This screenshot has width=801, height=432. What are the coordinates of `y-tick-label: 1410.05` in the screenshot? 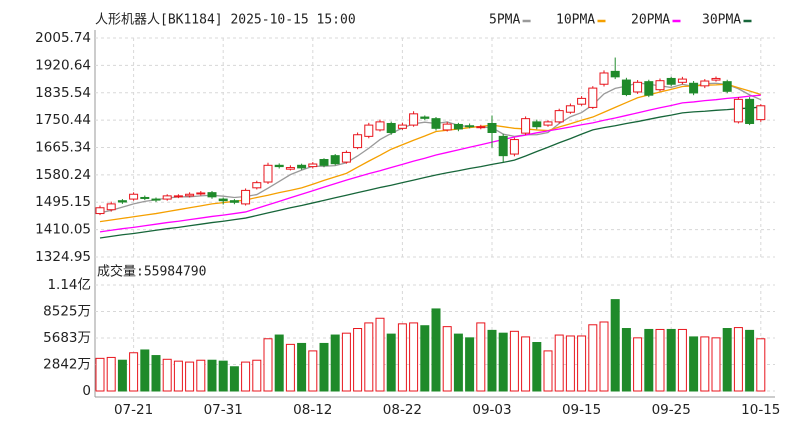 It's located at (63, 230).